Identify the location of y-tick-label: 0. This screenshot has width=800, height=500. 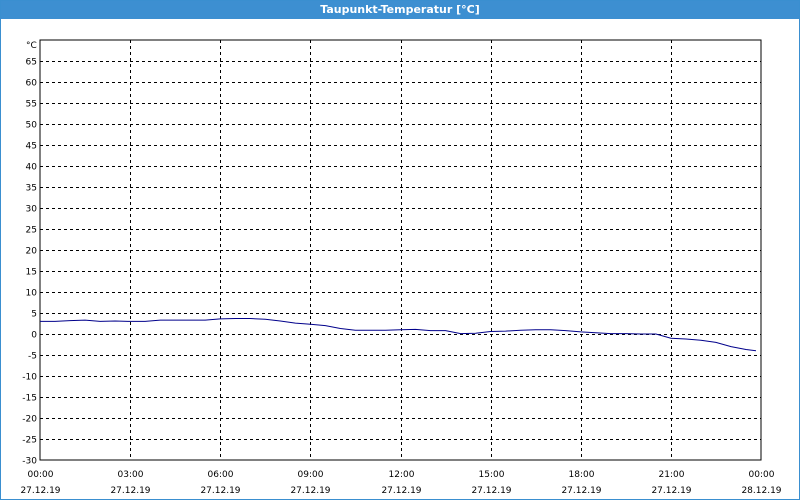
(34, 336).